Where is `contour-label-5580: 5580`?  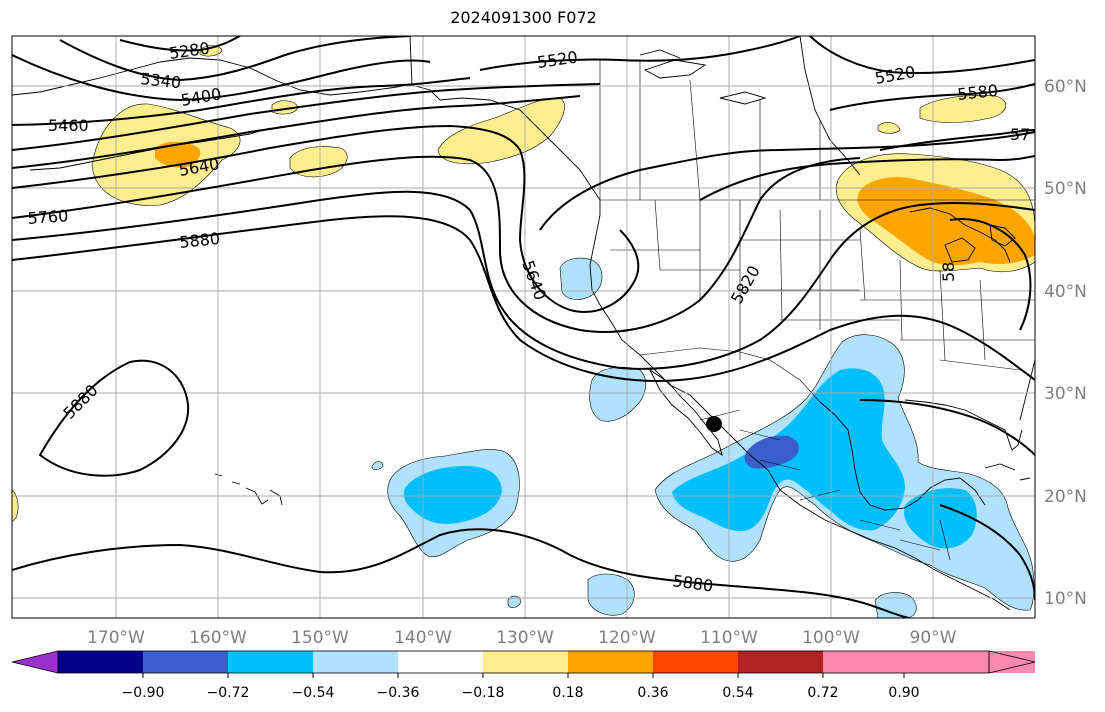 contour-label-5580: 5580 is located at coordinates (977, 92).